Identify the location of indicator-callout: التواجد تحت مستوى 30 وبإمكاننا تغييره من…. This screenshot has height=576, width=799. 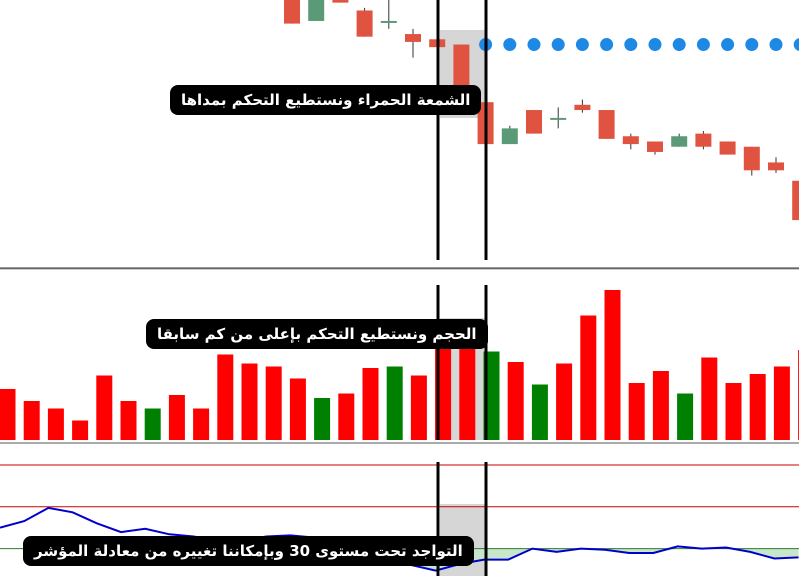
(248, 551).